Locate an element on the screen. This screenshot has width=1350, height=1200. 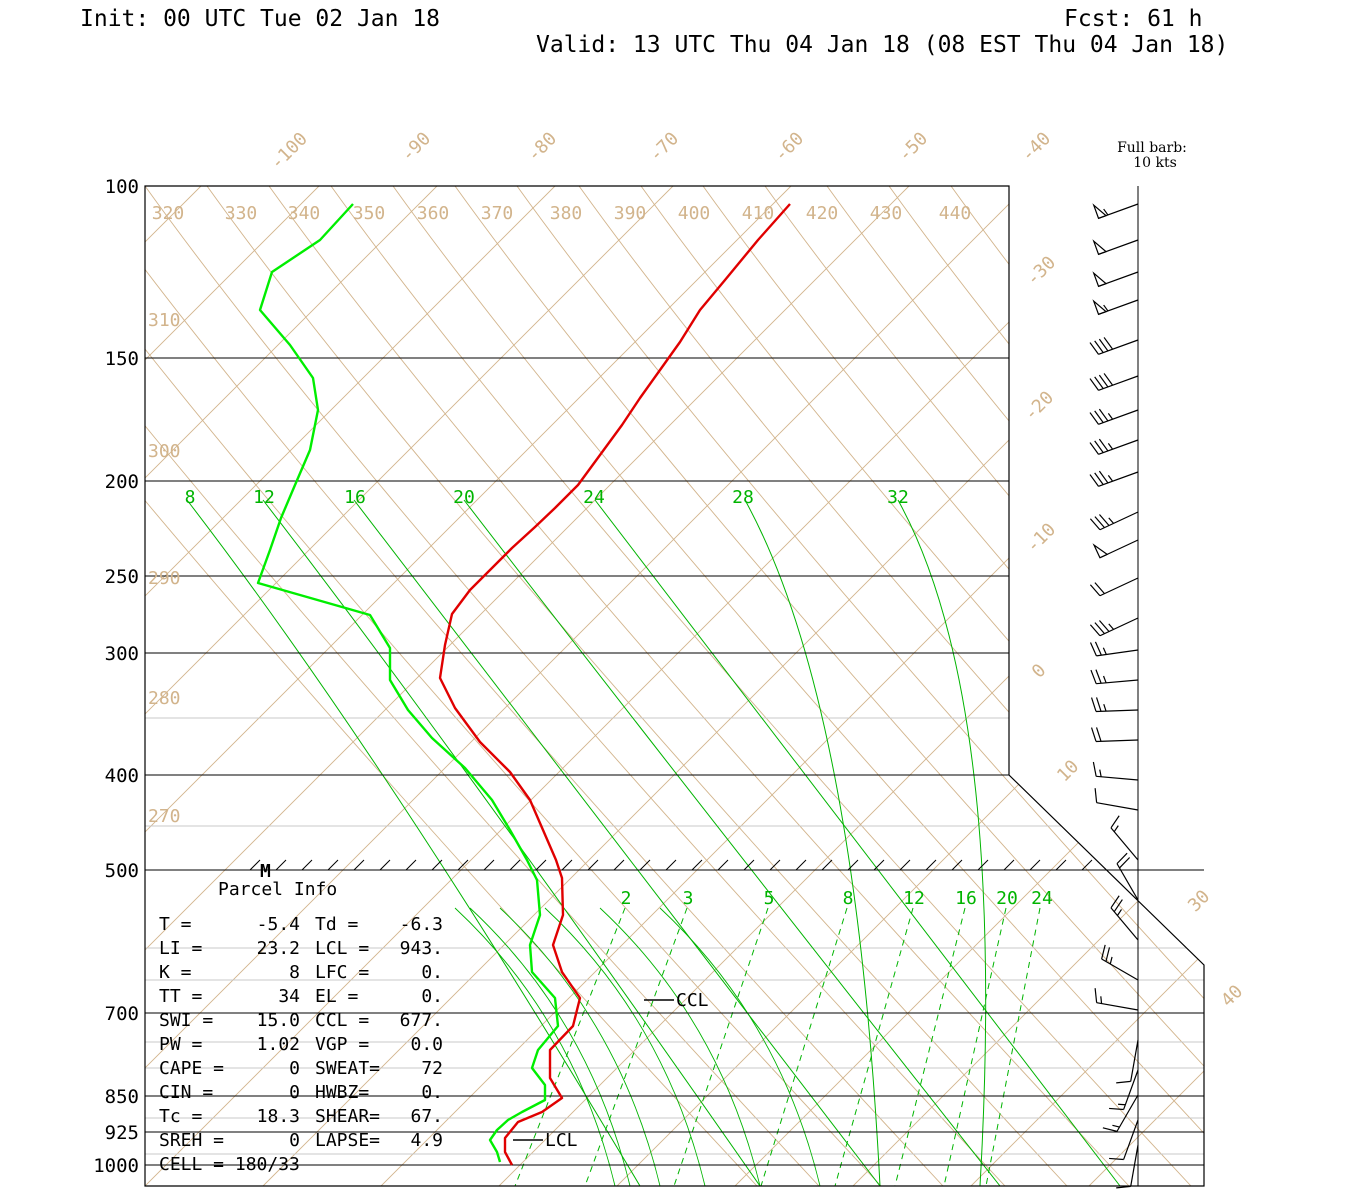
theta-label: 440 is located at coordinates (955, 213).